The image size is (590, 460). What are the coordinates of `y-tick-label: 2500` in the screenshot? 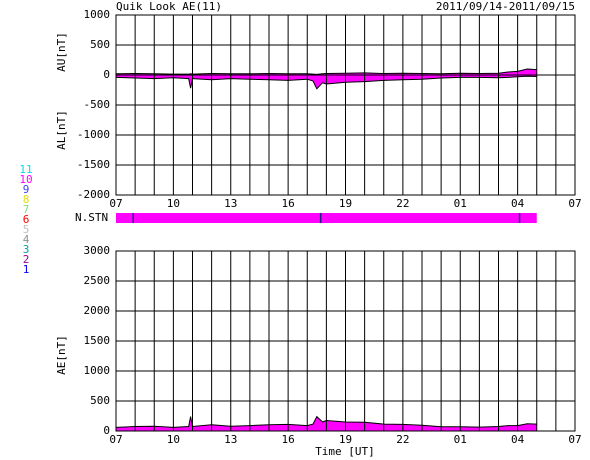 It's located at (97, 280).